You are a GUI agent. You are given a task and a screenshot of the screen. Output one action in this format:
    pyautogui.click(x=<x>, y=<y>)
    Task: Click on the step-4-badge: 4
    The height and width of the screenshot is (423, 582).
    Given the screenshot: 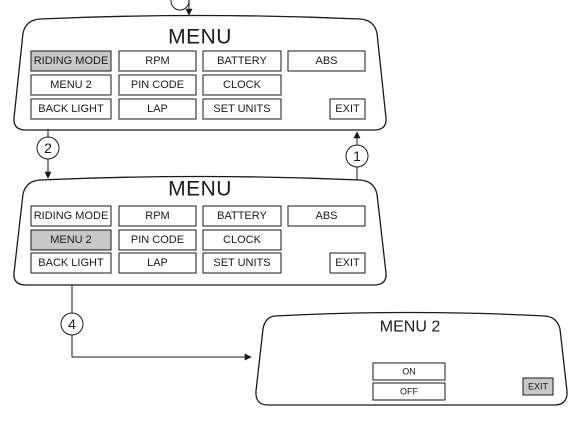 What is the action you would take?
    pyautogui.click(x=72, y=324)
    